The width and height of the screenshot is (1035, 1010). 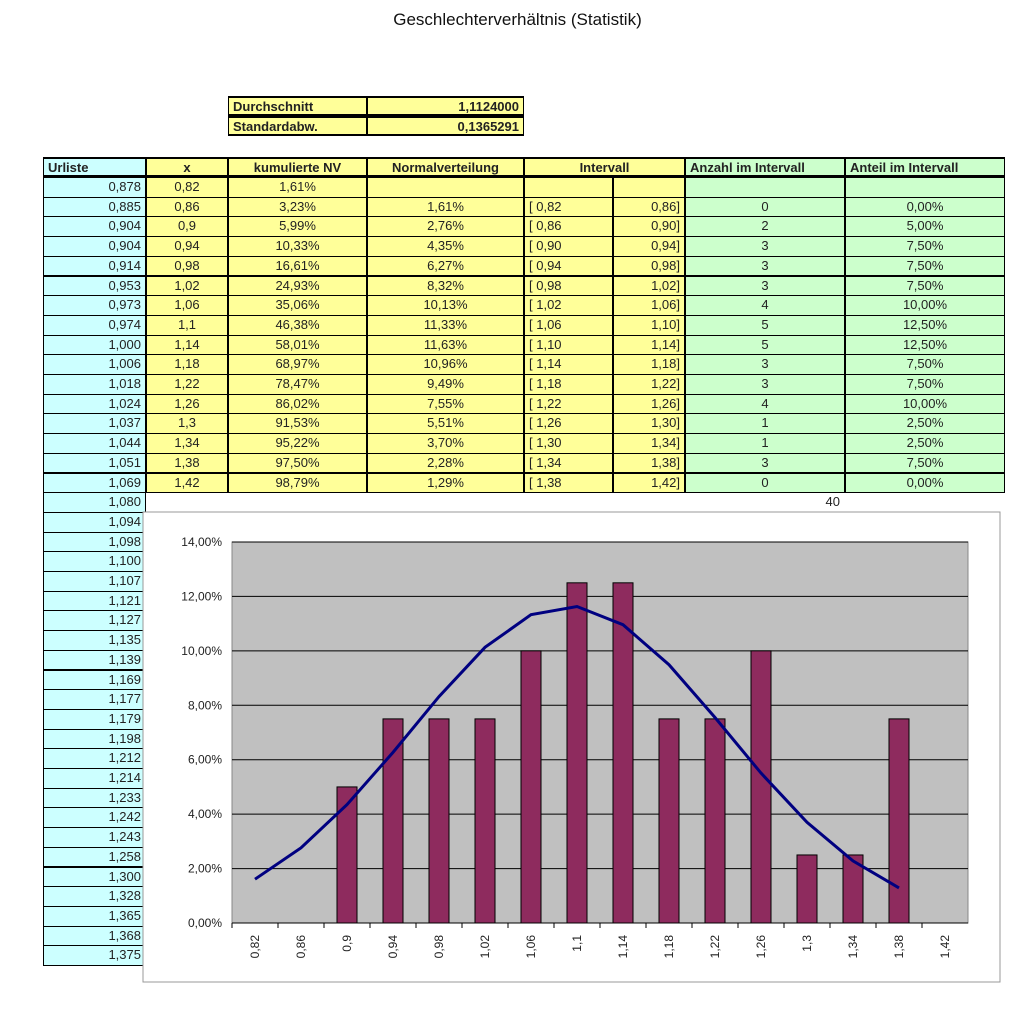 What do you see at coordinates (94, 542) in the screenshot?
I see `urliste-cell: 1,098` at bounding box center [94, 542].